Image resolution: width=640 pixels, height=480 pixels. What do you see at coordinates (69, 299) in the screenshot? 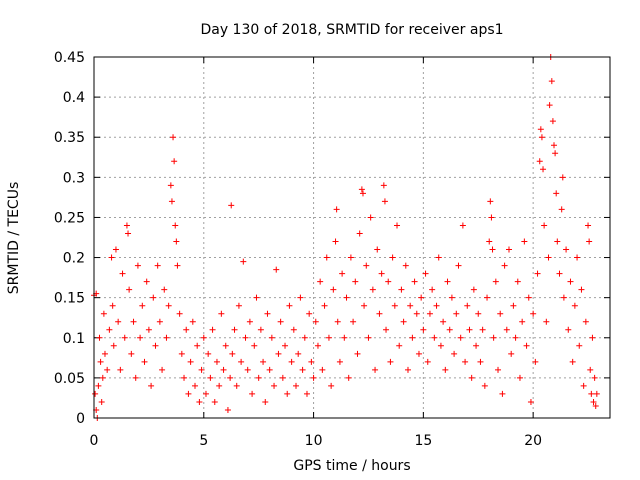
I see `y-tick-label: 0.15` at bounding box center [69, 299].